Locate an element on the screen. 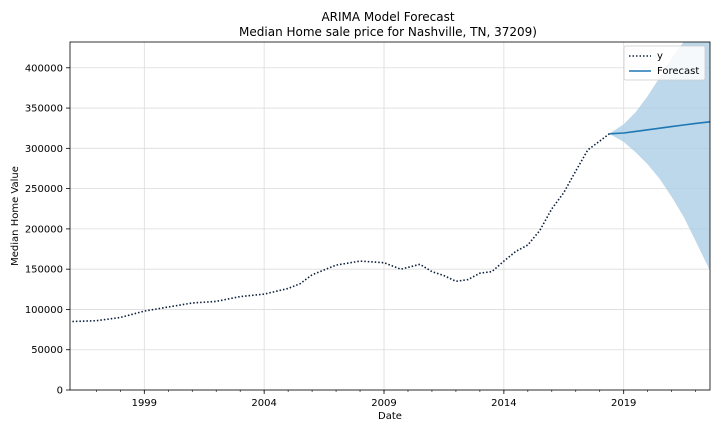  confidence-interval-area is located at coordinates (659, 156).